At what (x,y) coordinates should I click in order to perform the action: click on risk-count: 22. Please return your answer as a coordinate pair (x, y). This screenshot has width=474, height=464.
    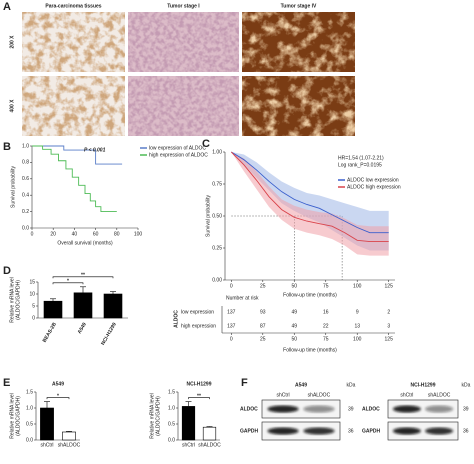
    Looking at the image, I should click on (326, 326).